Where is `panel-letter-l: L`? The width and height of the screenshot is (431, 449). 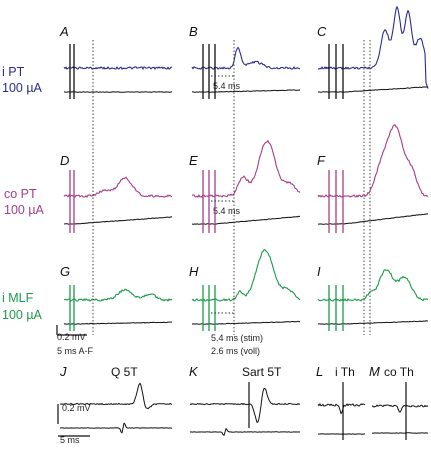
panel-letter-l: L is located at coordinates (319, 371).